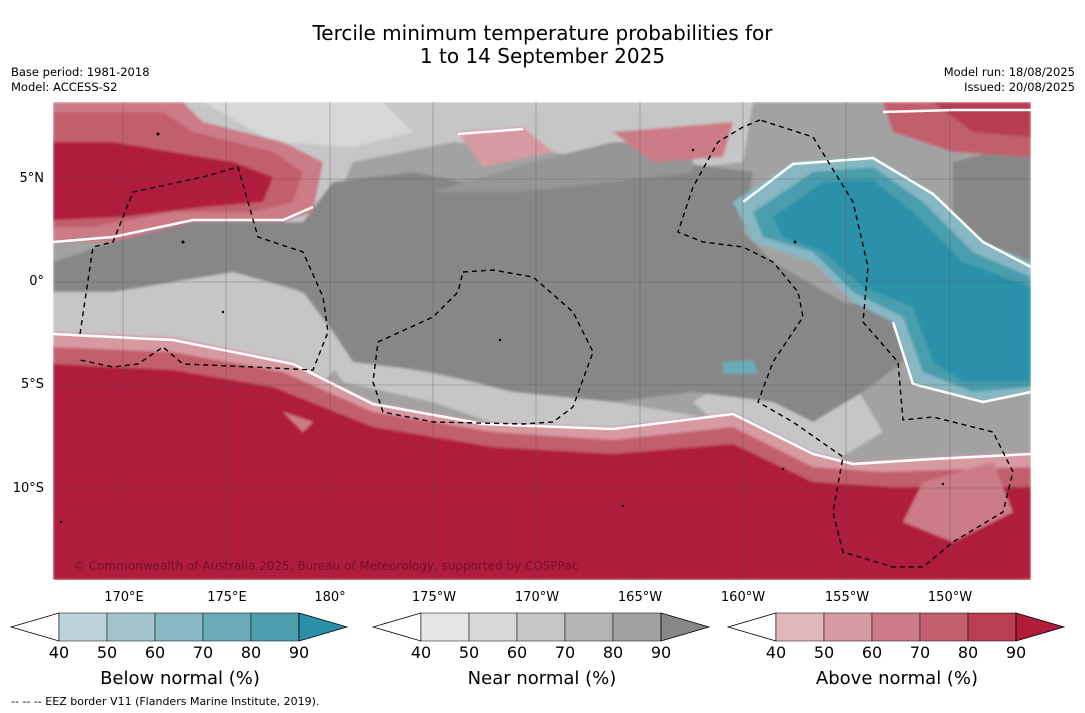 The width and height of the screenshot is (1085, 713). Describe the element at coordinates (824, 652) in the screenshot. I see `cb-above-tick: 50` at that location.